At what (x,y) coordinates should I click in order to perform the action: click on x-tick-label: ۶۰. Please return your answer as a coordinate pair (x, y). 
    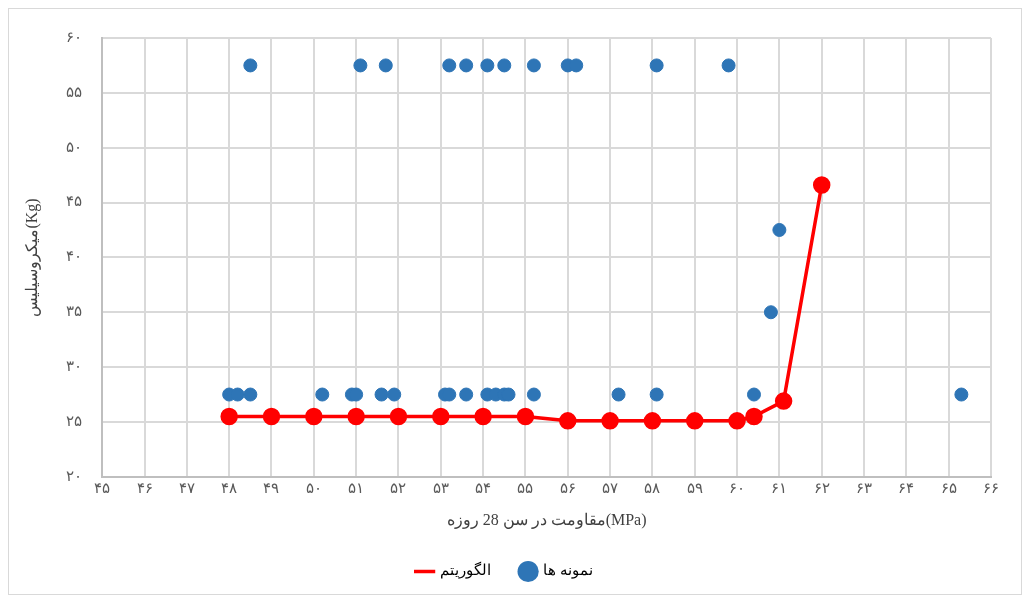
    Looking at the image, I should click on (737, 487).